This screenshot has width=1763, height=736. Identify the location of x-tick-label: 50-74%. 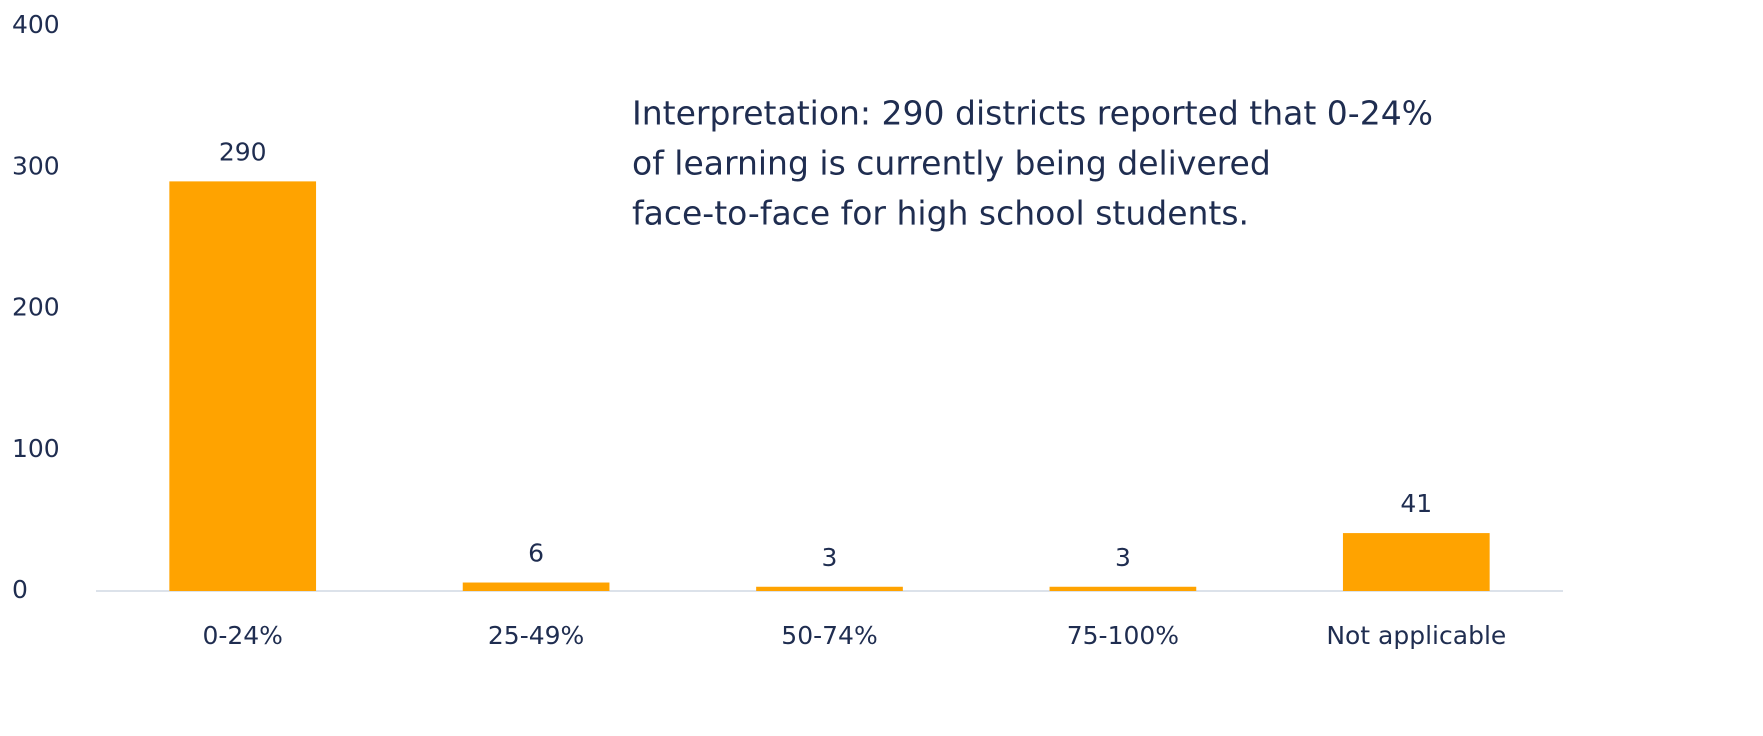
(829, 635).